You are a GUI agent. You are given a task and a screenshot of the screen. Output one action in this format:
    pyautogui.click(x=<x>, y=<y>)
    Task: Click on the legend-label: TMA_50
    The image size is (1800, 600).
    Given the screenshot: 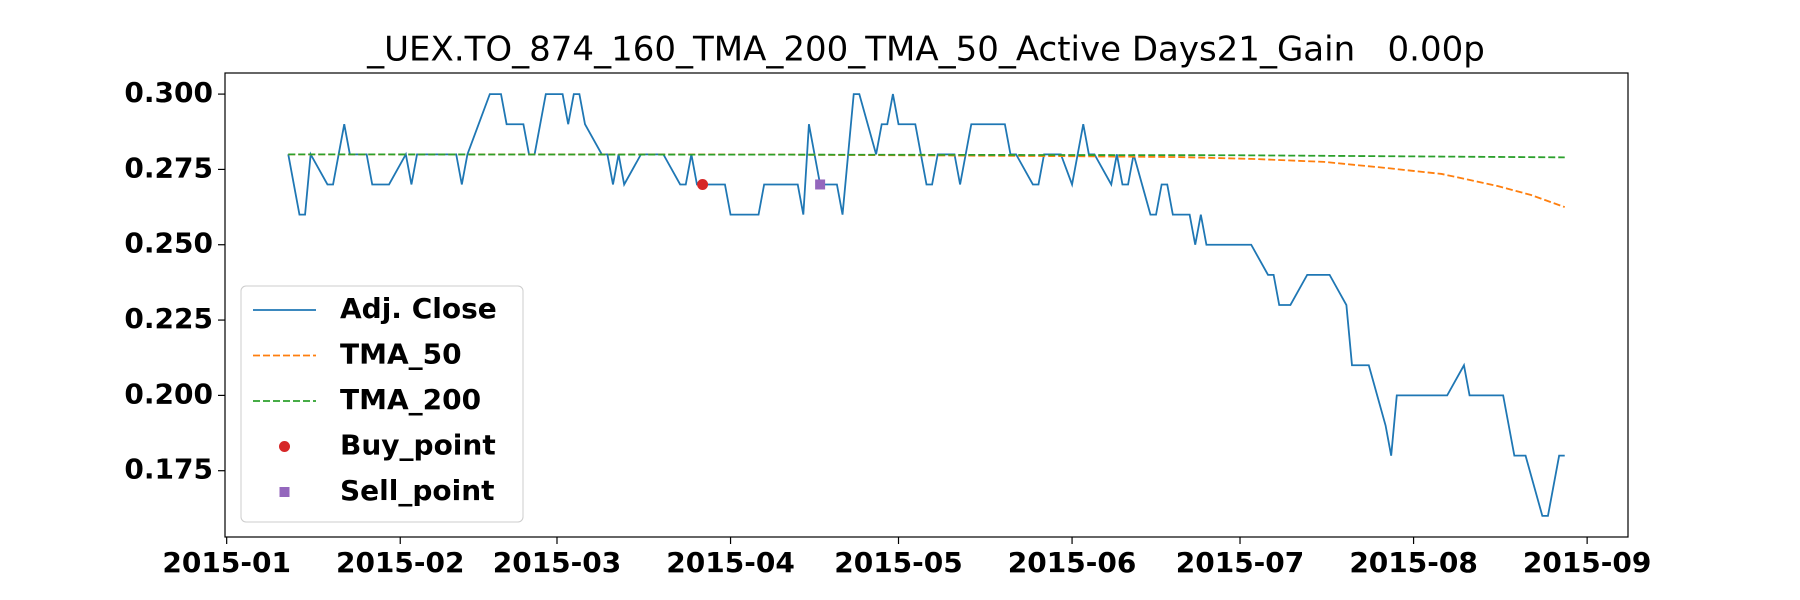 What is the action you would take?
    pyautogui.click(x=401, y=354)
    